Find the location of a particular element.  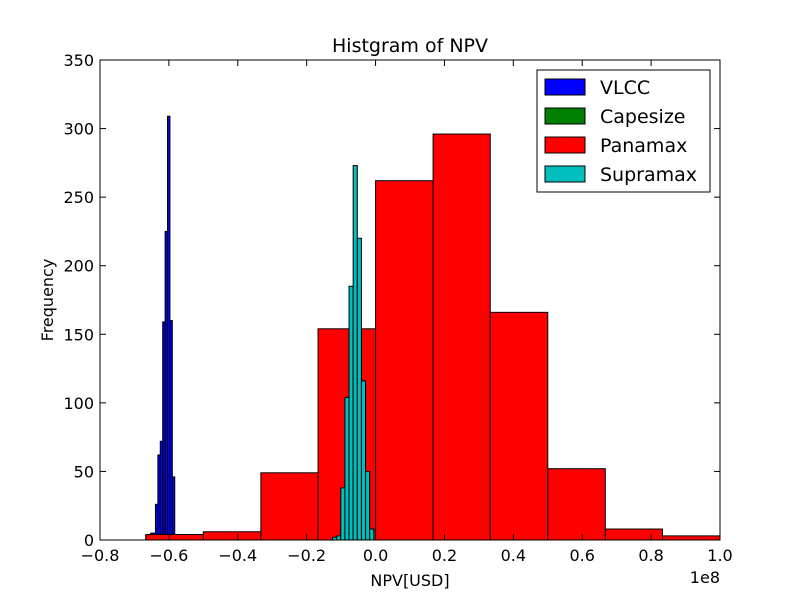

legend-swatch-vlcc is located at coordinates (565, 87).